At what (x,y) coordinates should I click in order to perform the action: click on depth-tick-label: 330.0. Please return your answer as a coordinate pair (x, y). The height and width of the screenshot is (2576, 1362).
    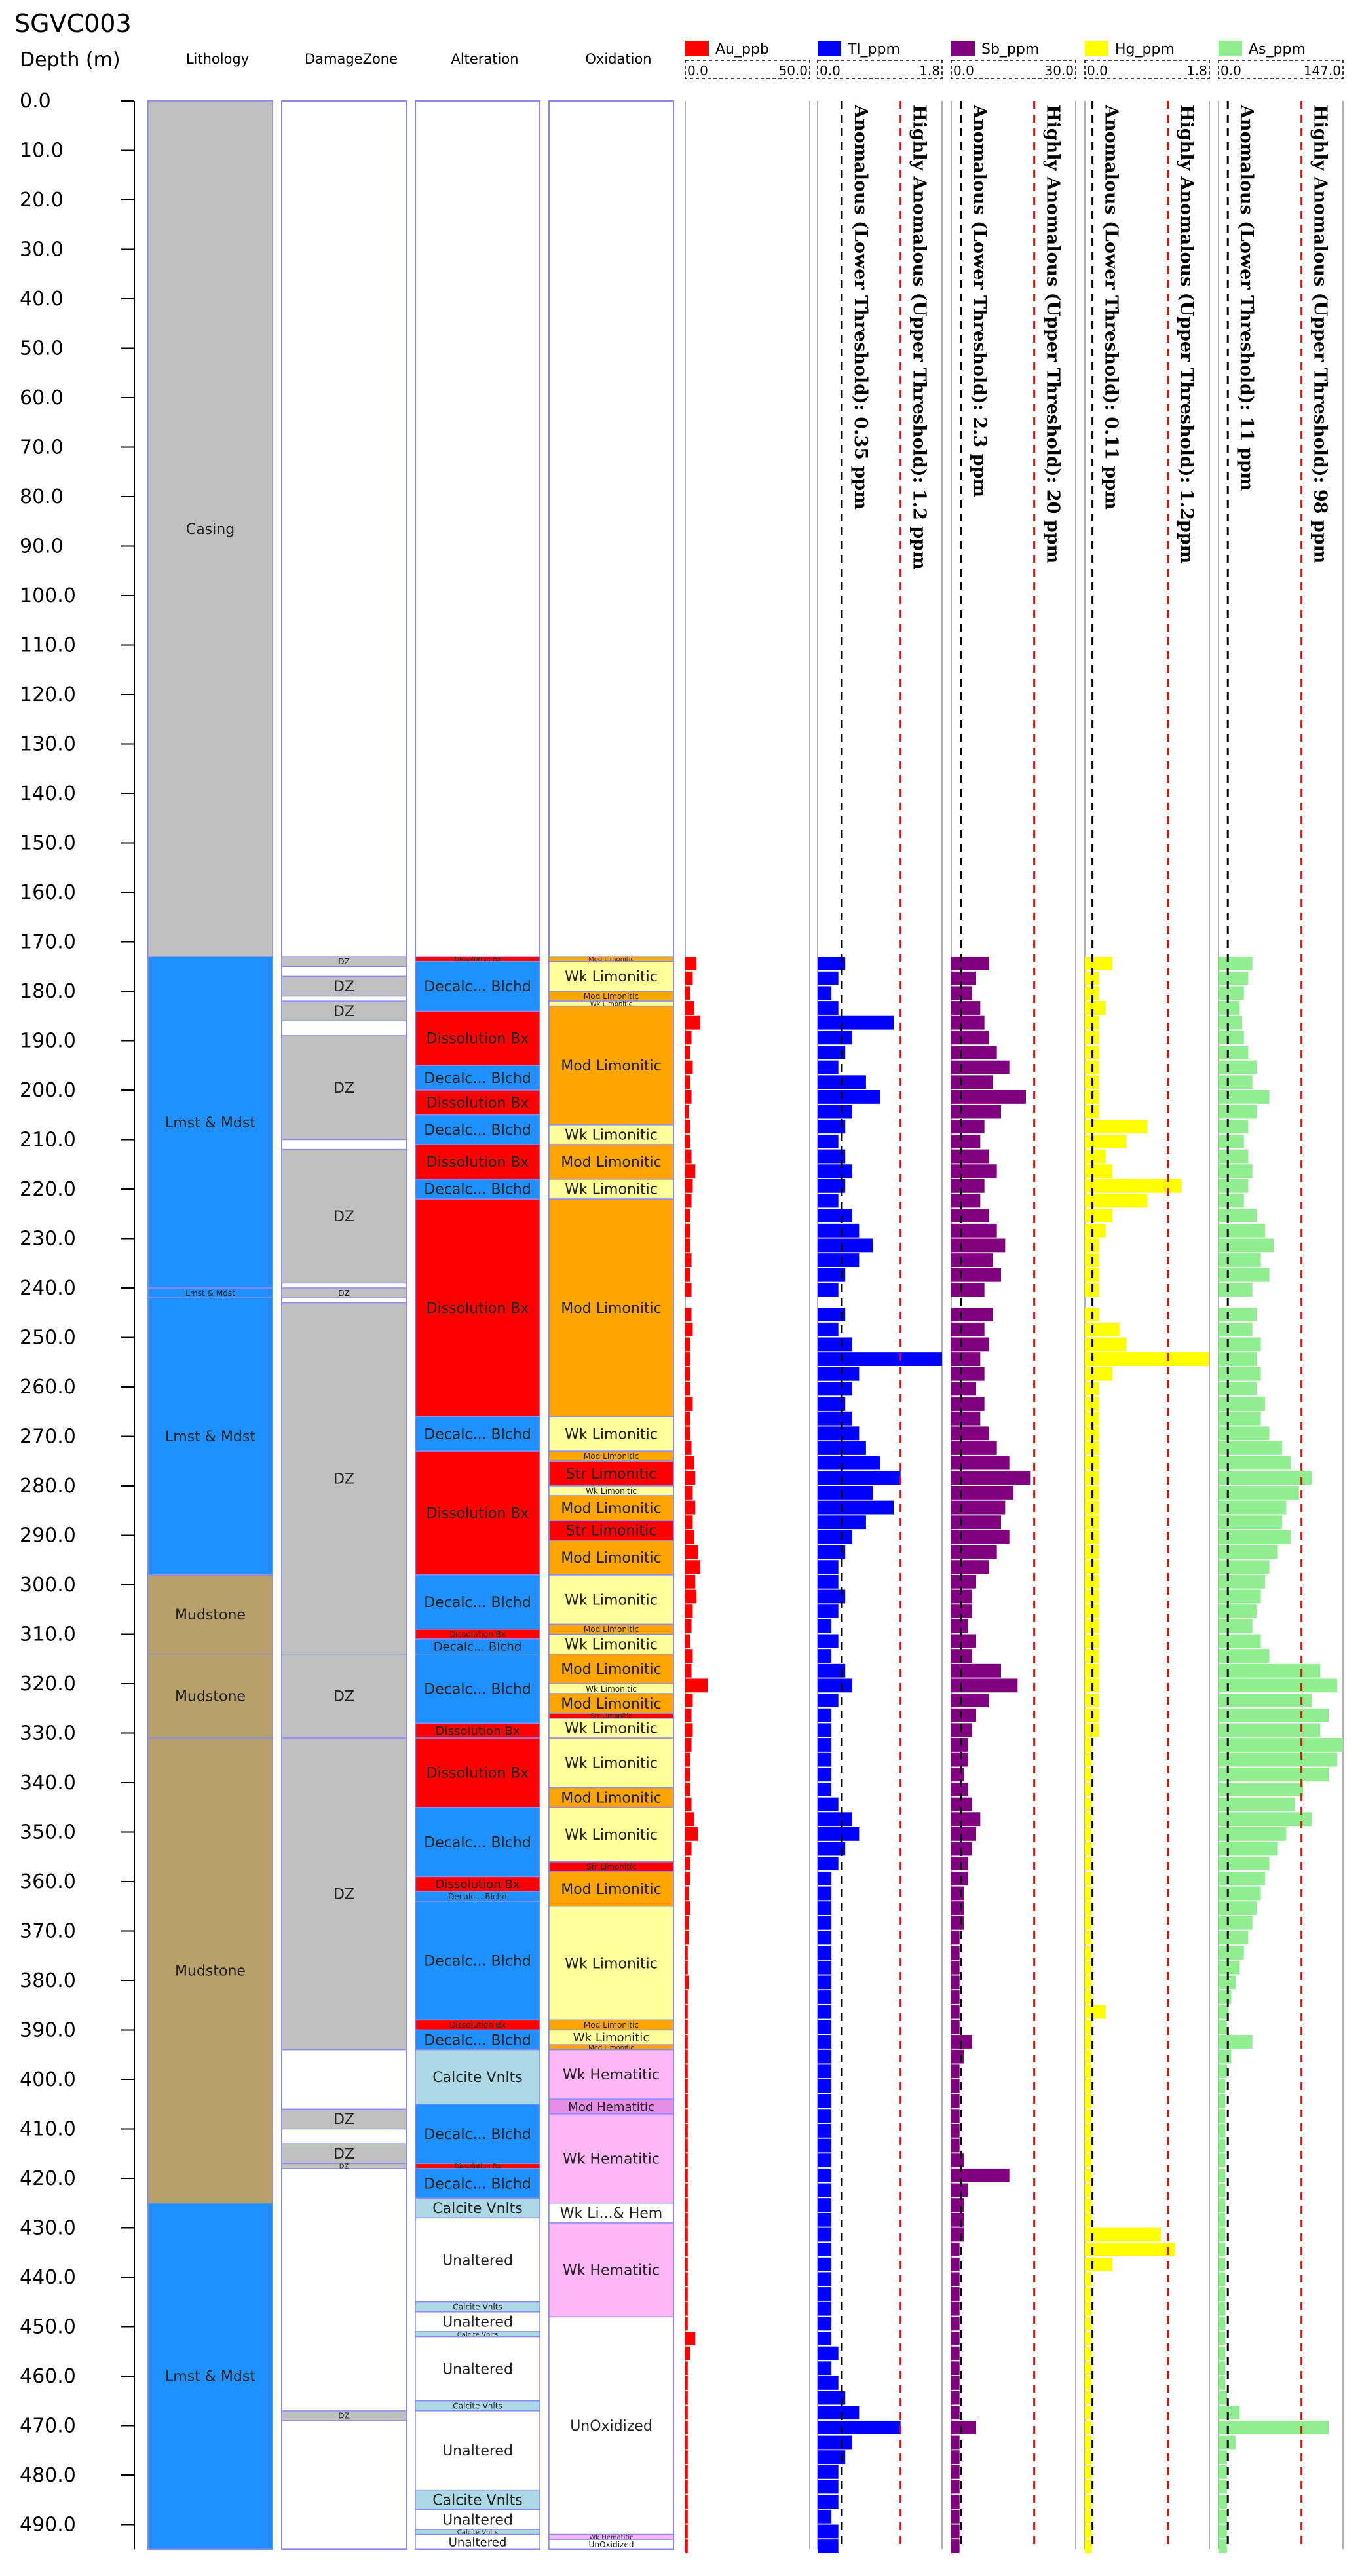
    Looking at the image, I should click on (48, 1734).